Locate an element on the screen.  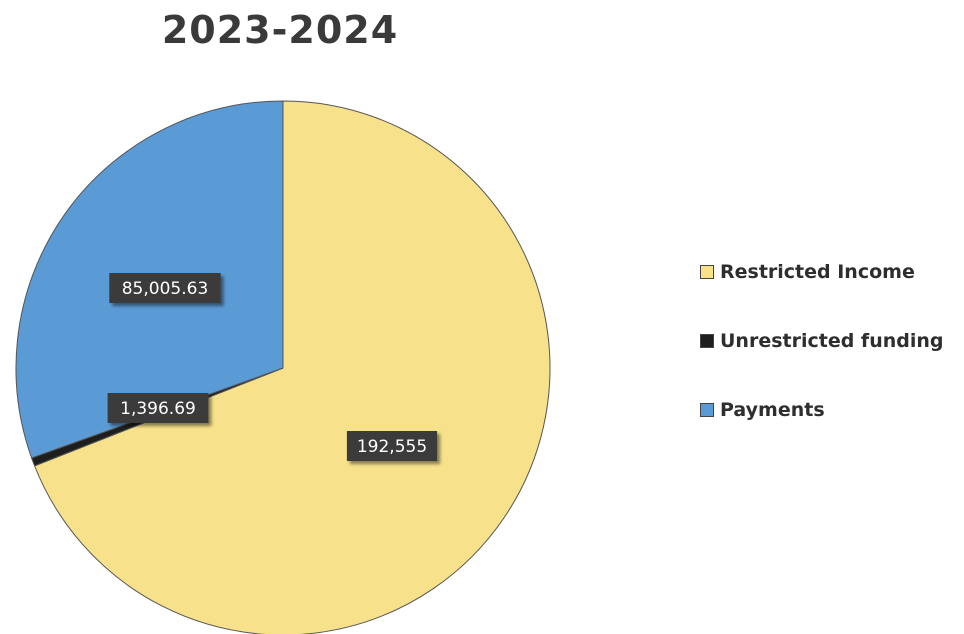
data-label: 1,396.69 is located at coordinates (158, 408).